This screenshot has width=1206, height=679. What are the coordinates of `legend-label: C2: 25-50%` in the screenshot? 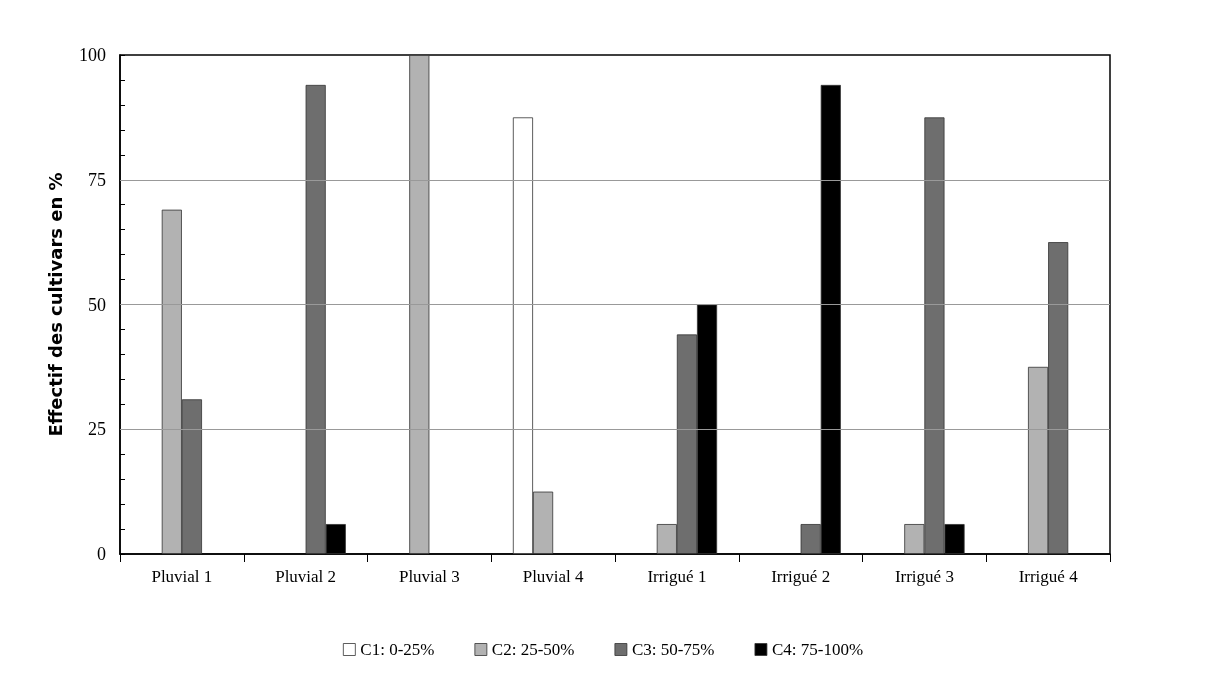 It's located at (533, 649).